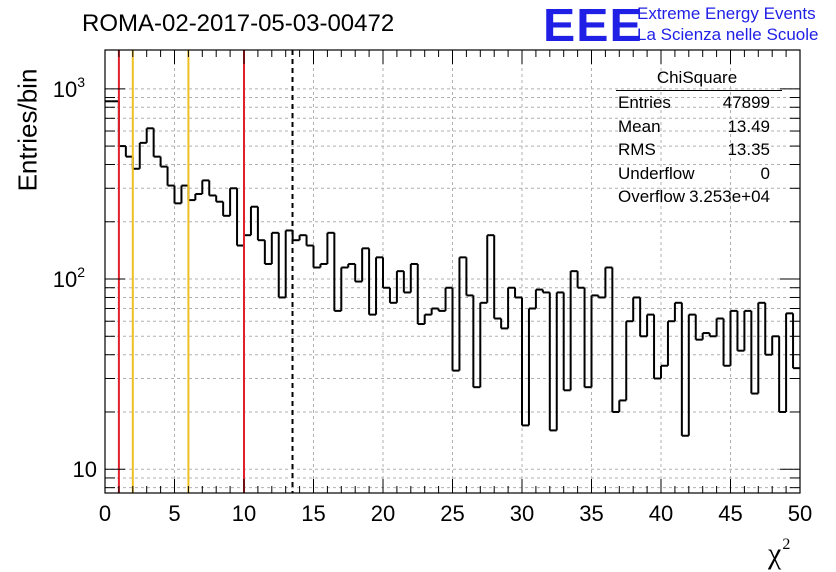  I want to click on x-tick-label: 10, so click(244, 513).